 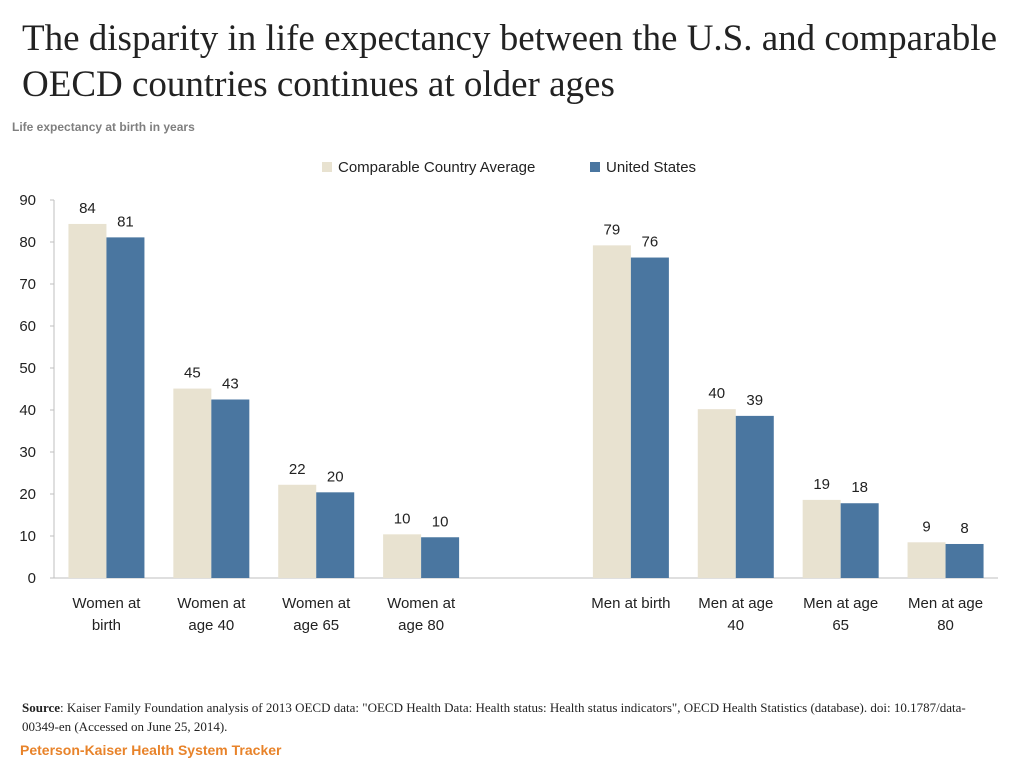 What do you see at coordinates (650, 242) in the screenshot?
I see `data-label-1-5: 76` at bounding box center [650, 242].